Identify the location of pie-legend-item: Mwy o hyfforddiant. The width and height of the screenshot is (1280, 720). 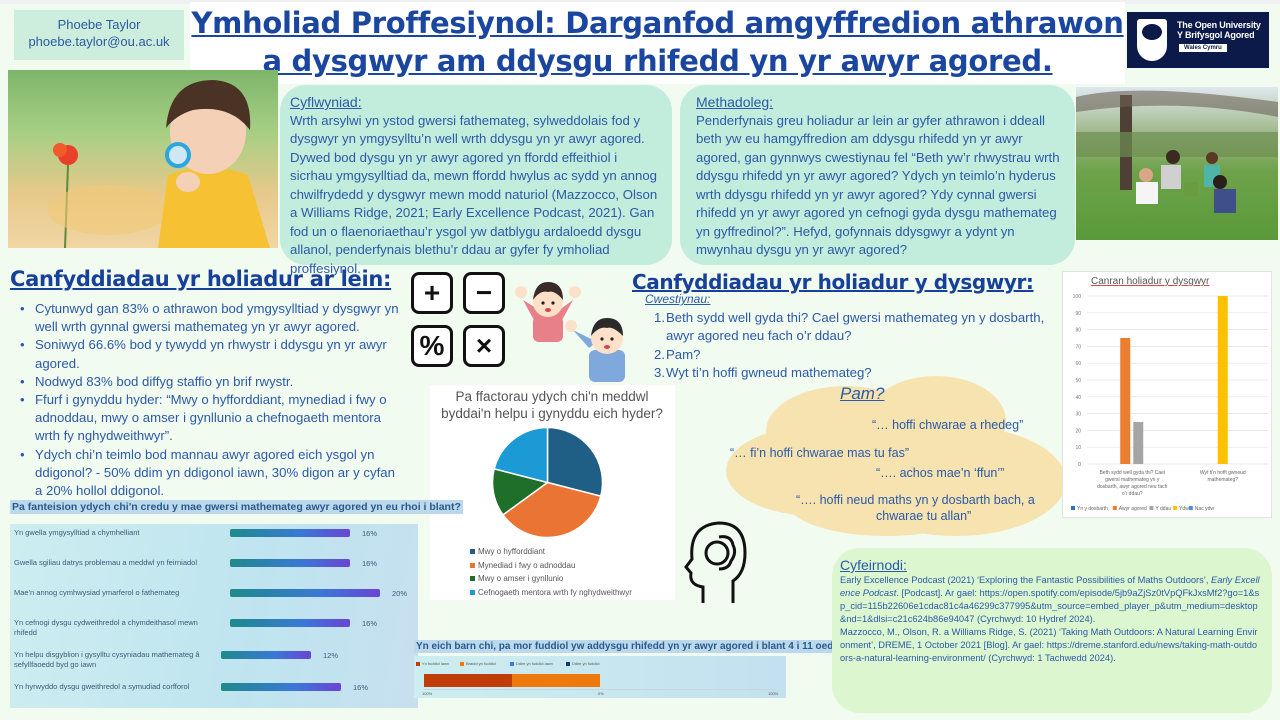
(551, 552).